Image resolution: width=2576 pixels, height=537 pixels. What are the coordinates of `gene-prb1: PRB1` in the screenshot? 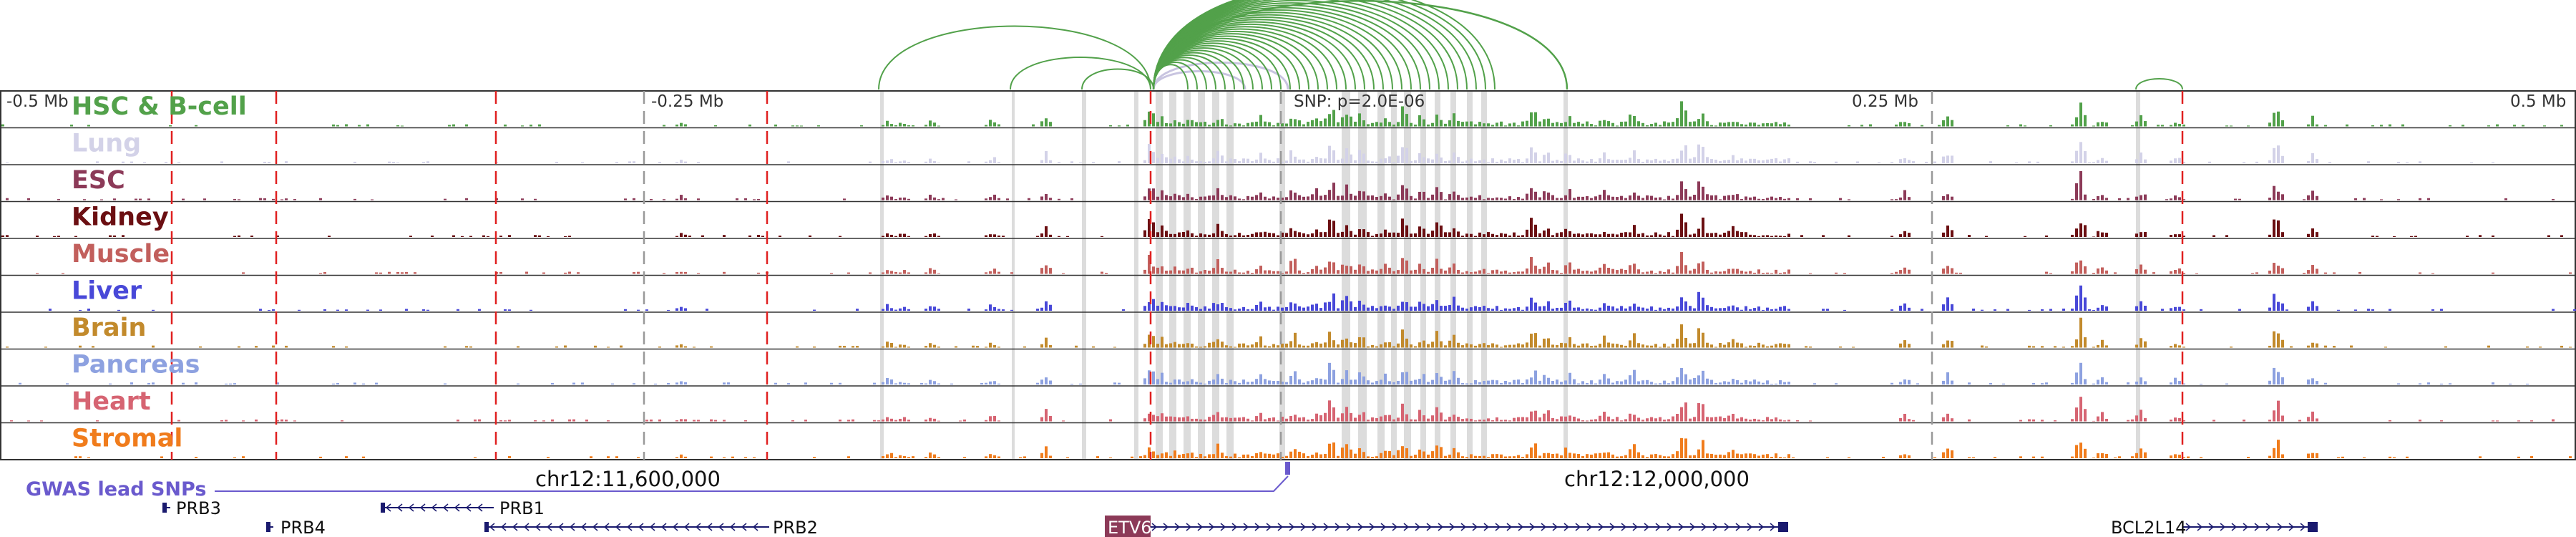 It's located at (463, 508).